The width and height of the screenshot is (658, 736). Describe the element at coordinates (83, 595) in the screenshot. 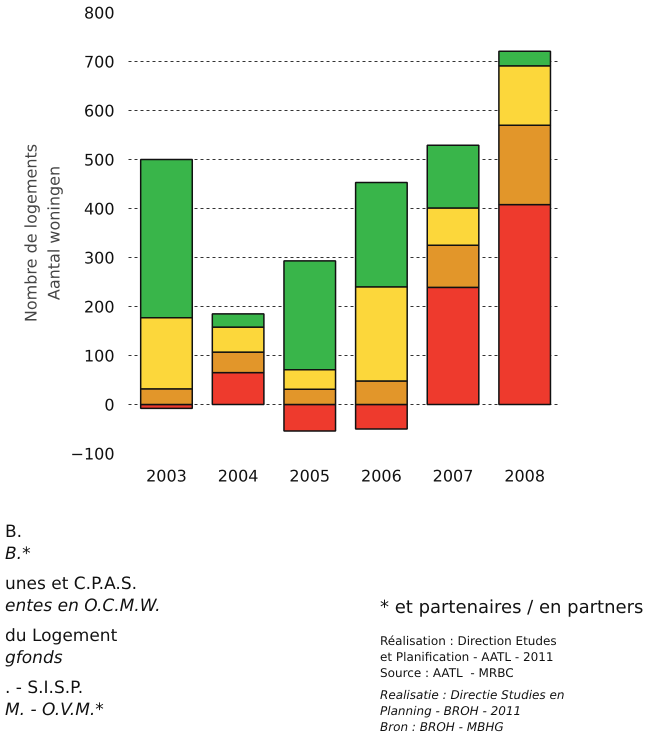

I see `text: unes et C.P.A.S. entes en O.C.M.W.` at that location.